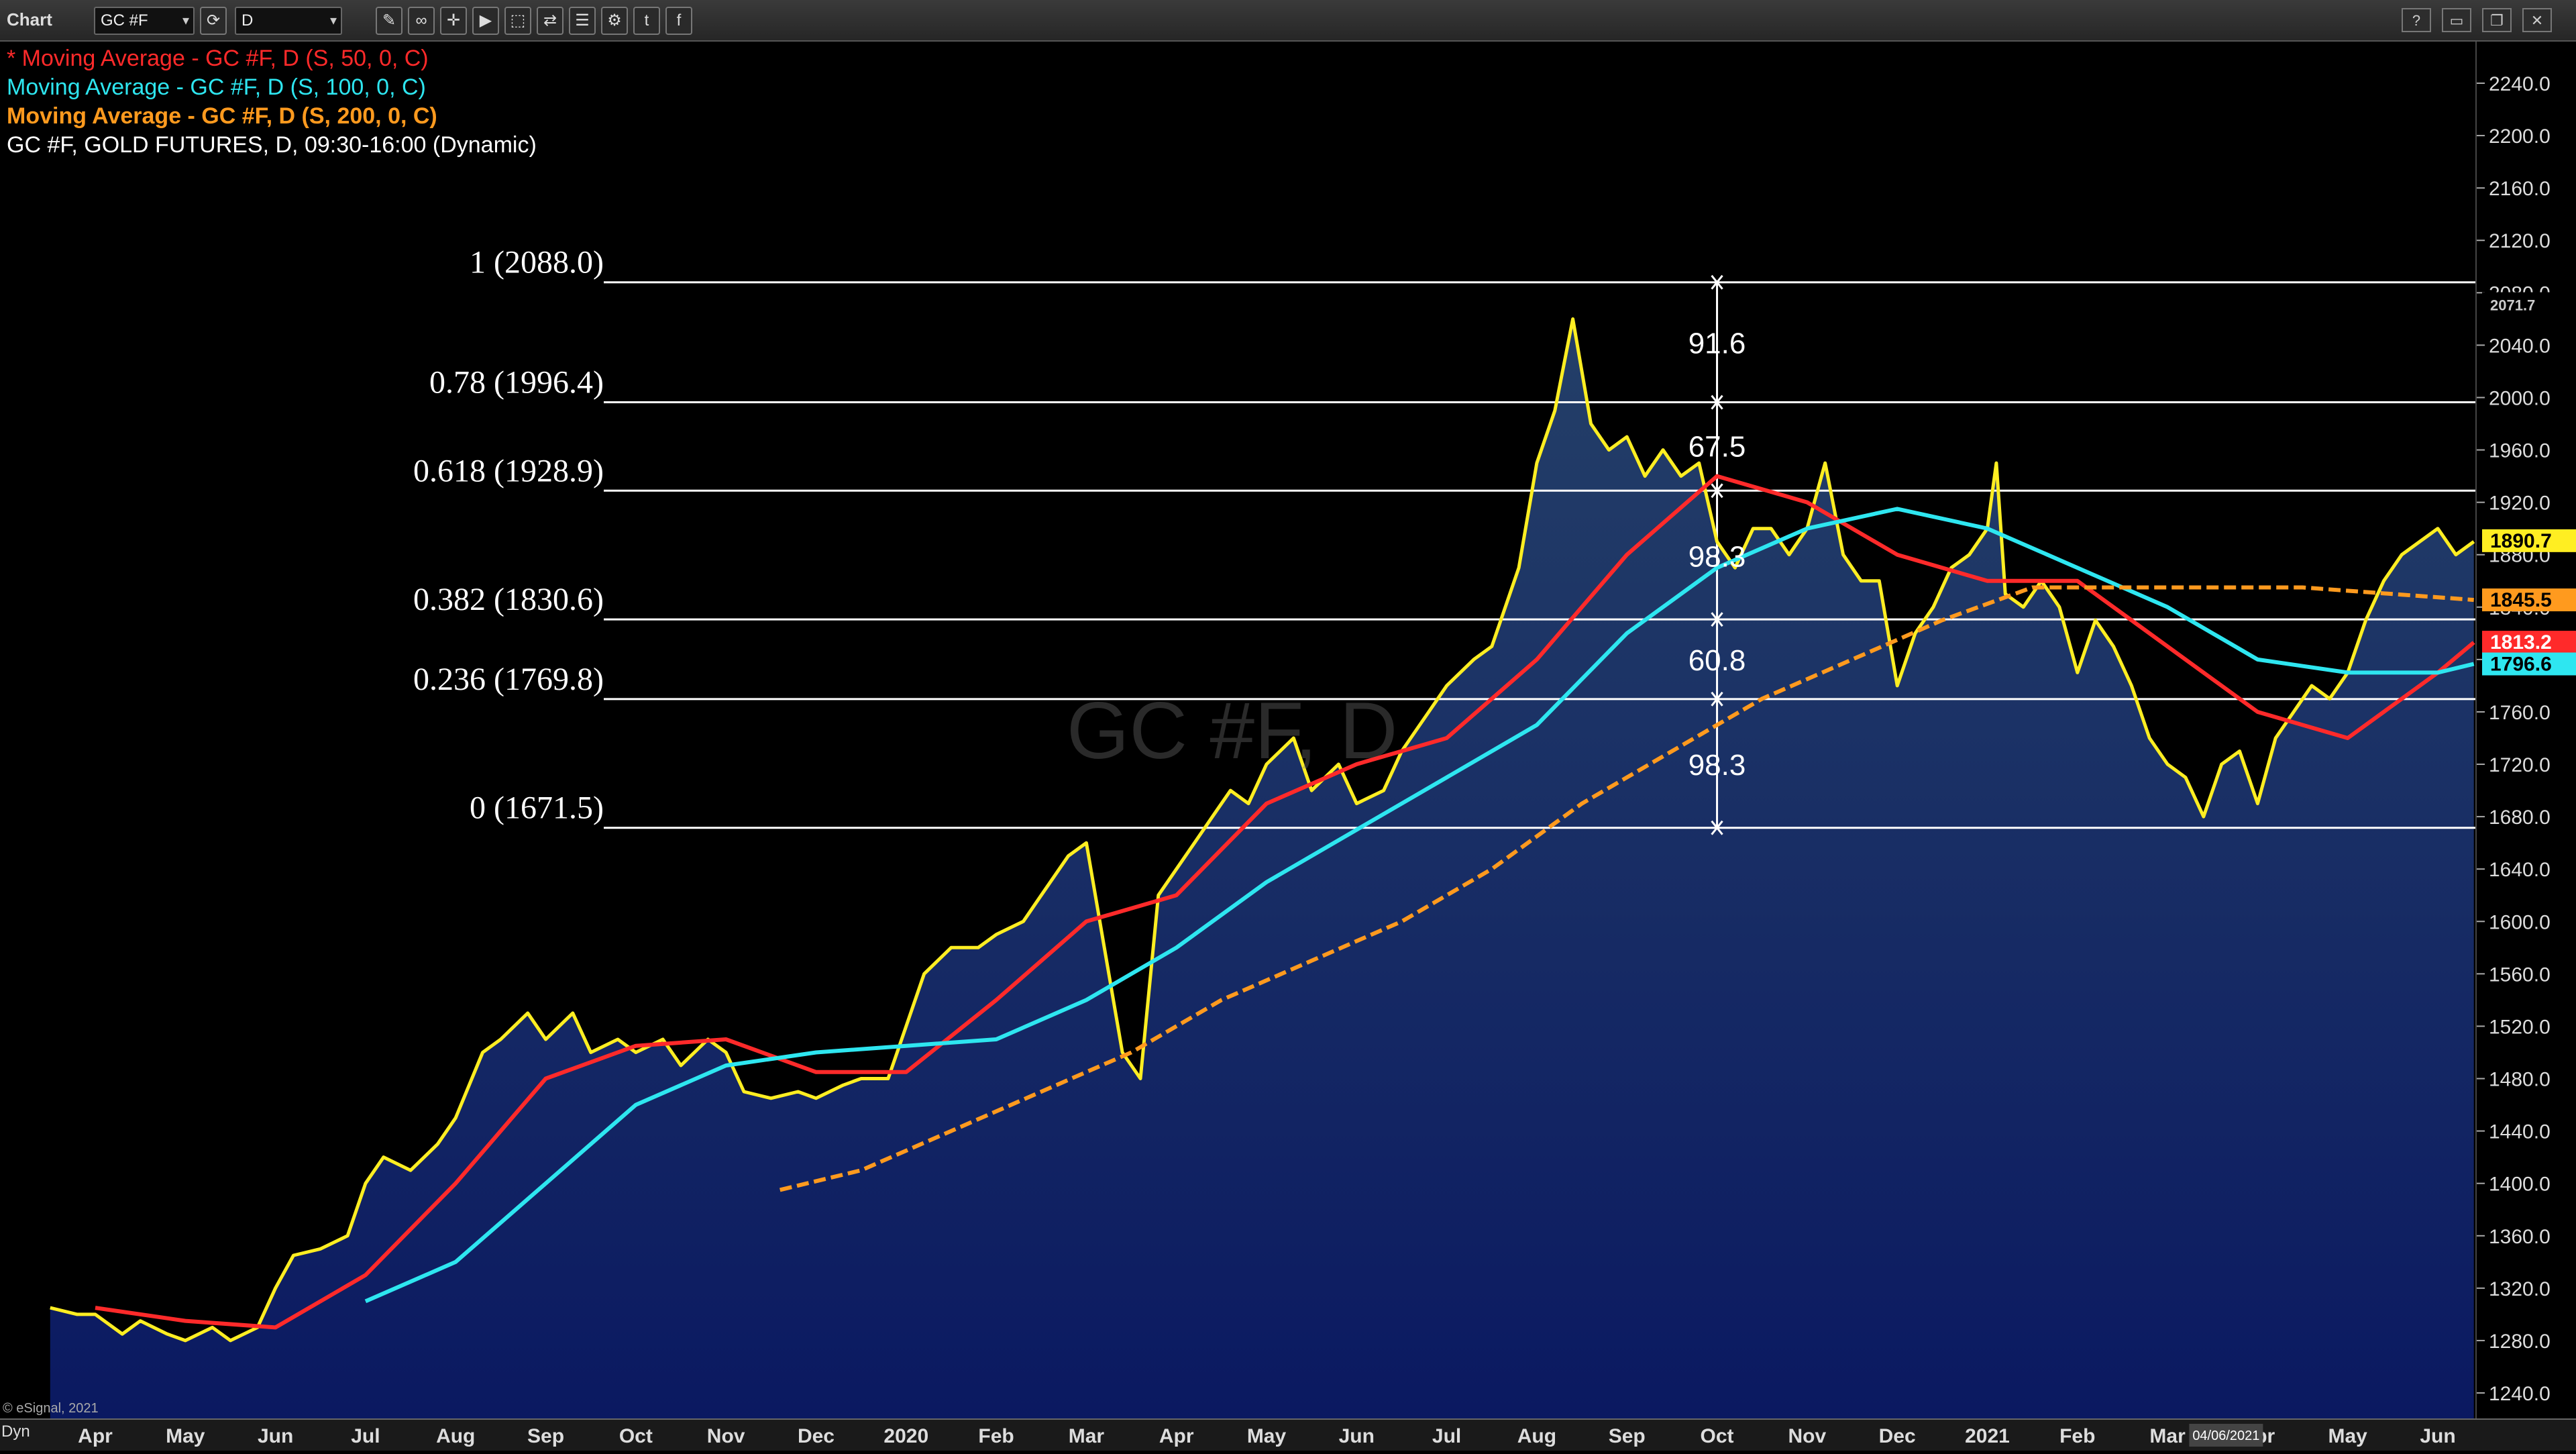 The height and width of the screenshot is (1454, 2576). I want to click on twitter-icon: t, so click(646, 21).